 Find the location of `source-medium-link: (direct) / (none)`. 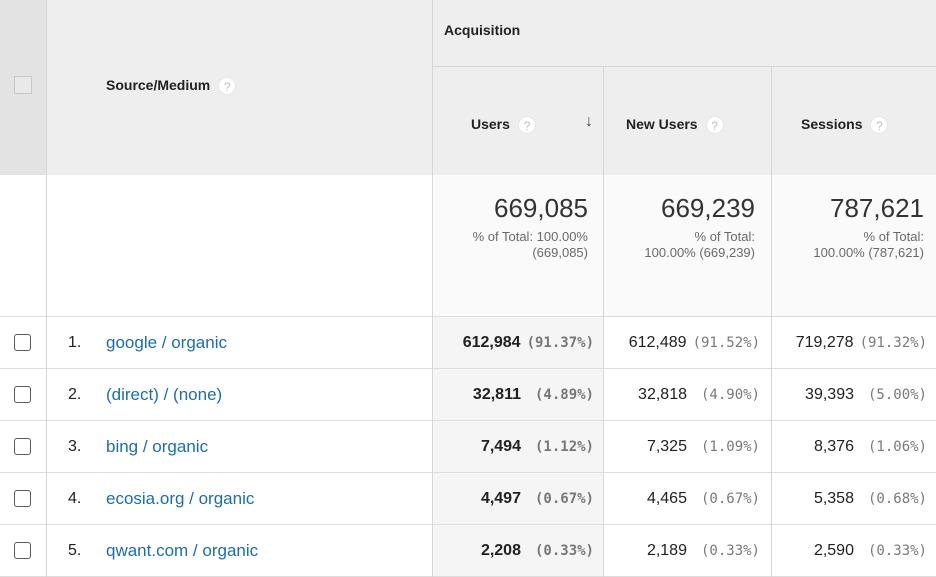

source-medium-link: (direct) / (none) is located at coordinates (164, 394).